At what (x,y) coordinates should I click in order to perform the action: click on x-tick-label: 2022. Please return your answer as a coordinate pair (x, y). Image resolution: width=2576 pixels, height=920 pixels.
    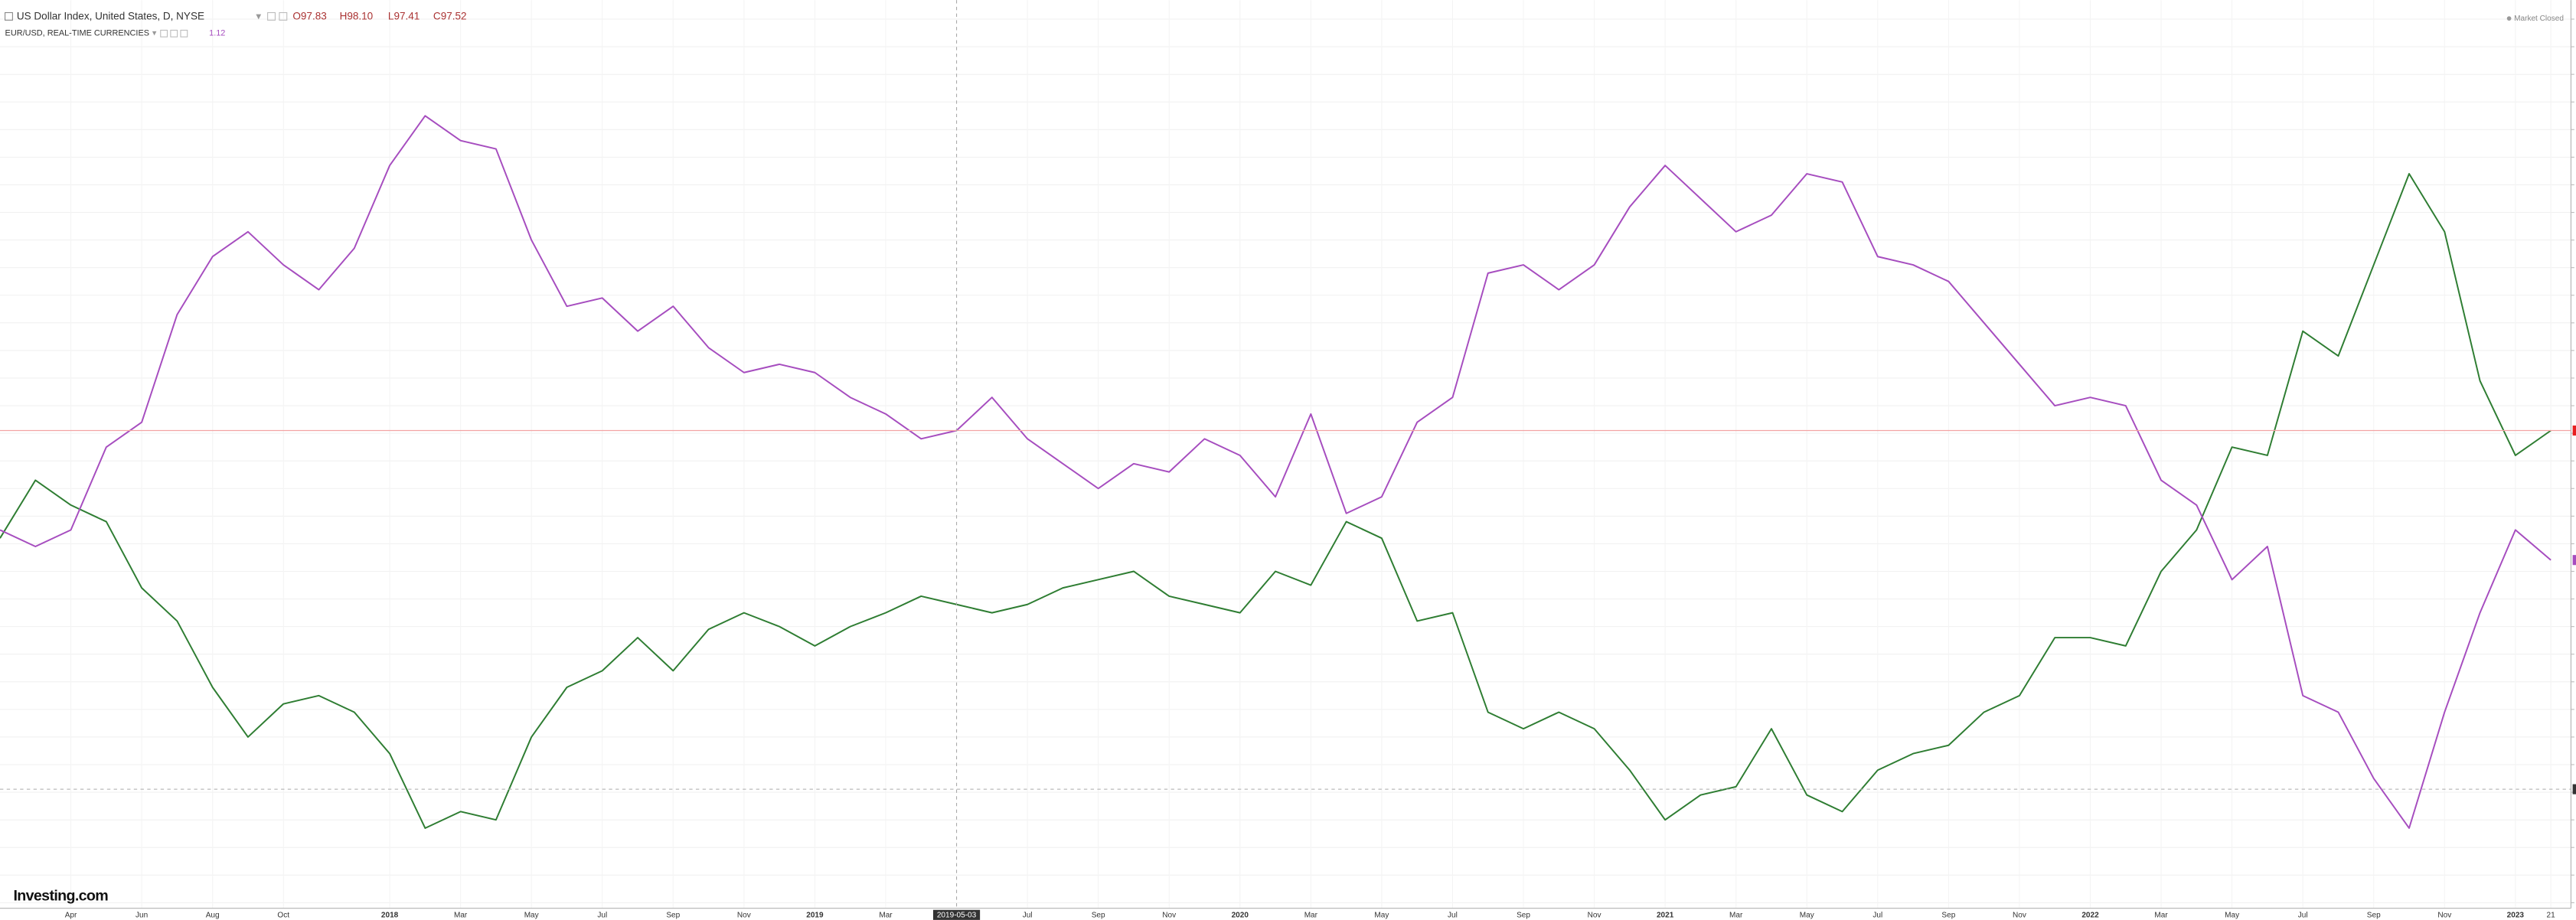
    Looking at the image, I should click on (2090, 916).